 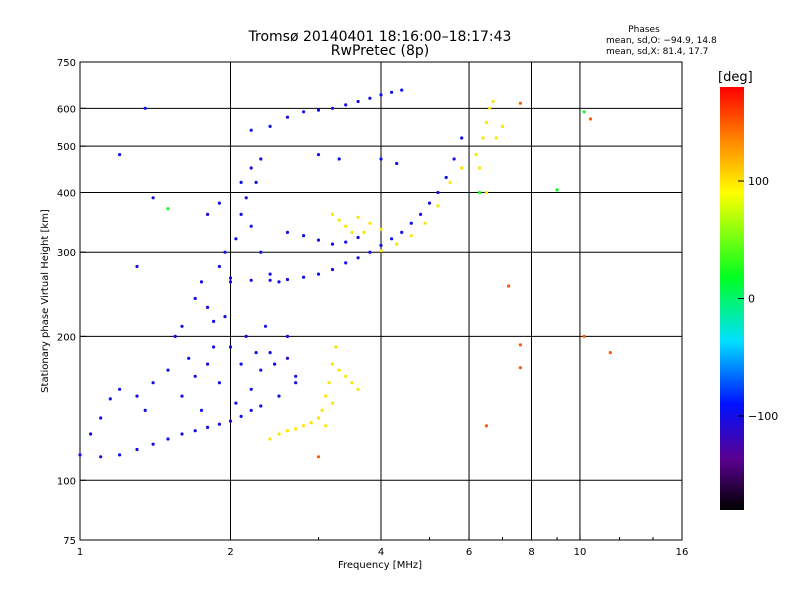 What do you see at coordinates (763, 416) in the screenshot?
I see `colorbar-tick-label: −100` at bounding box center [763, 416].